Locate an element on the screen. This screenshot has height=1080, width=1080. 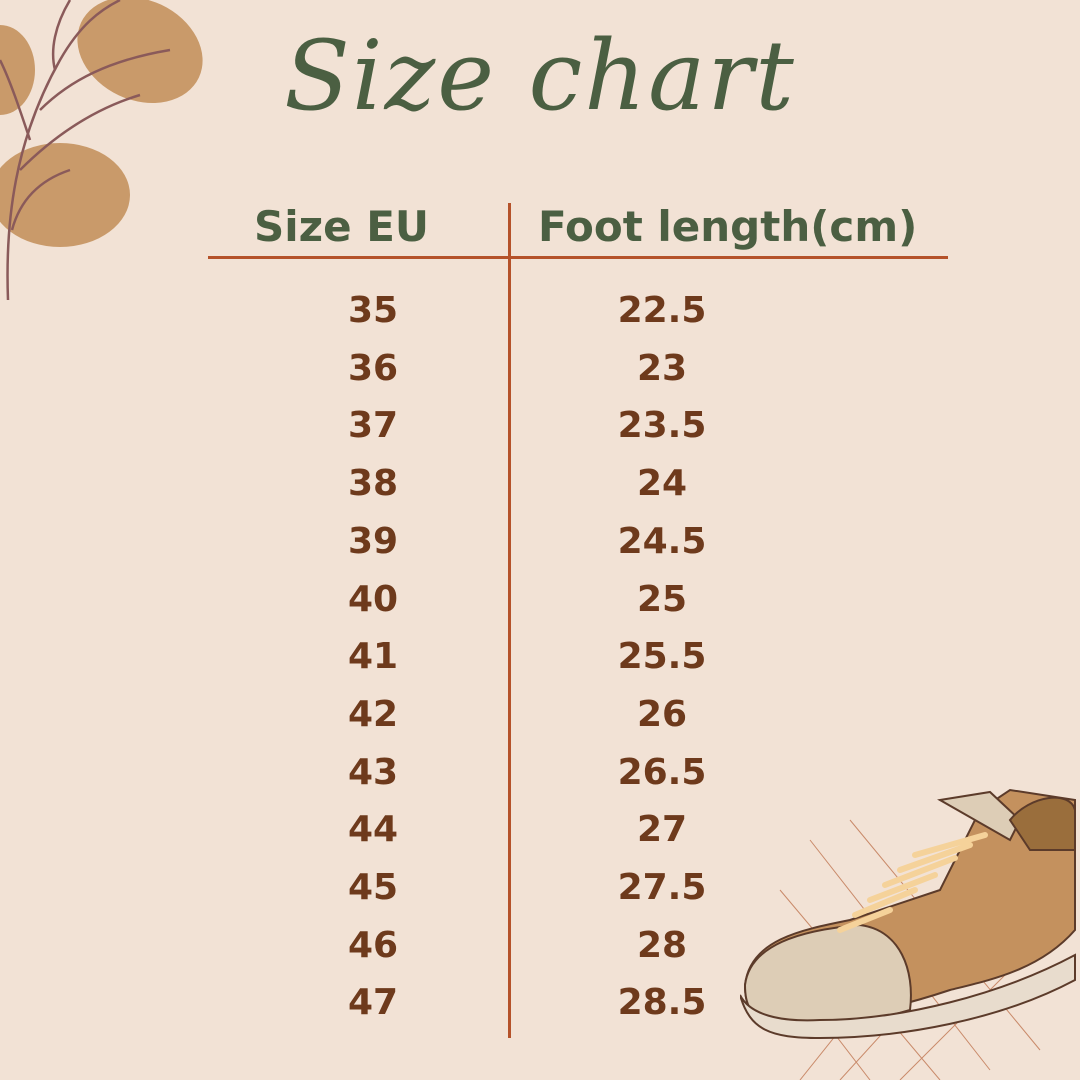
table-row: 38 24 is located at coordinates (540, 488).